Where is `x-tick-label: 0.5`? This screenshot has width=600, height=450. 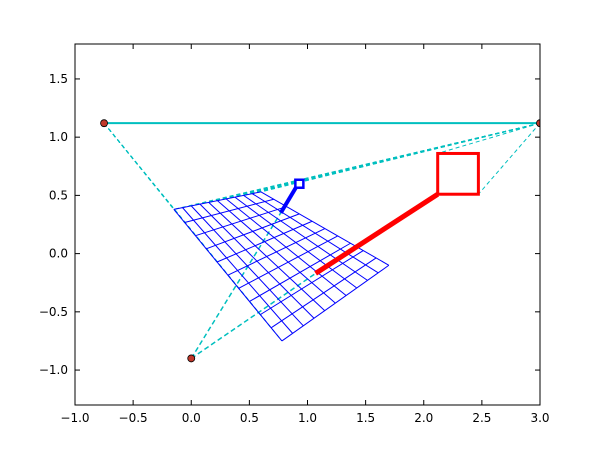
x-tick-label: 0.5 is located at coordinates (249, 418).